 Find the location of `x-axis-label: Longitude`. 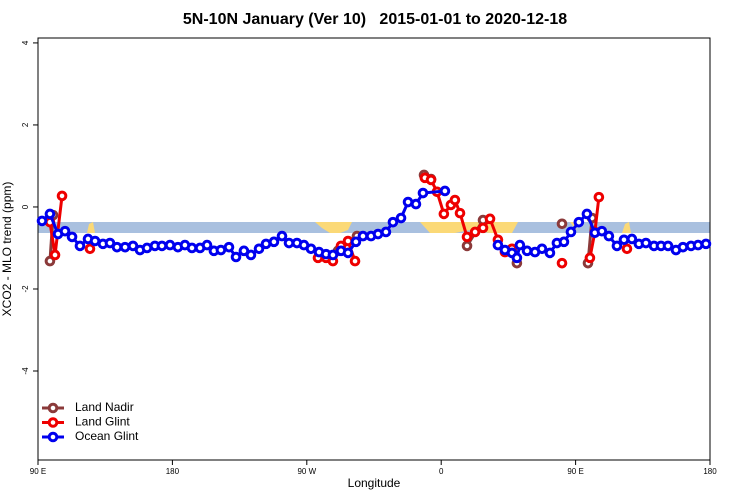

x-axis-label: Longitude is located at coordinates (374, 483).